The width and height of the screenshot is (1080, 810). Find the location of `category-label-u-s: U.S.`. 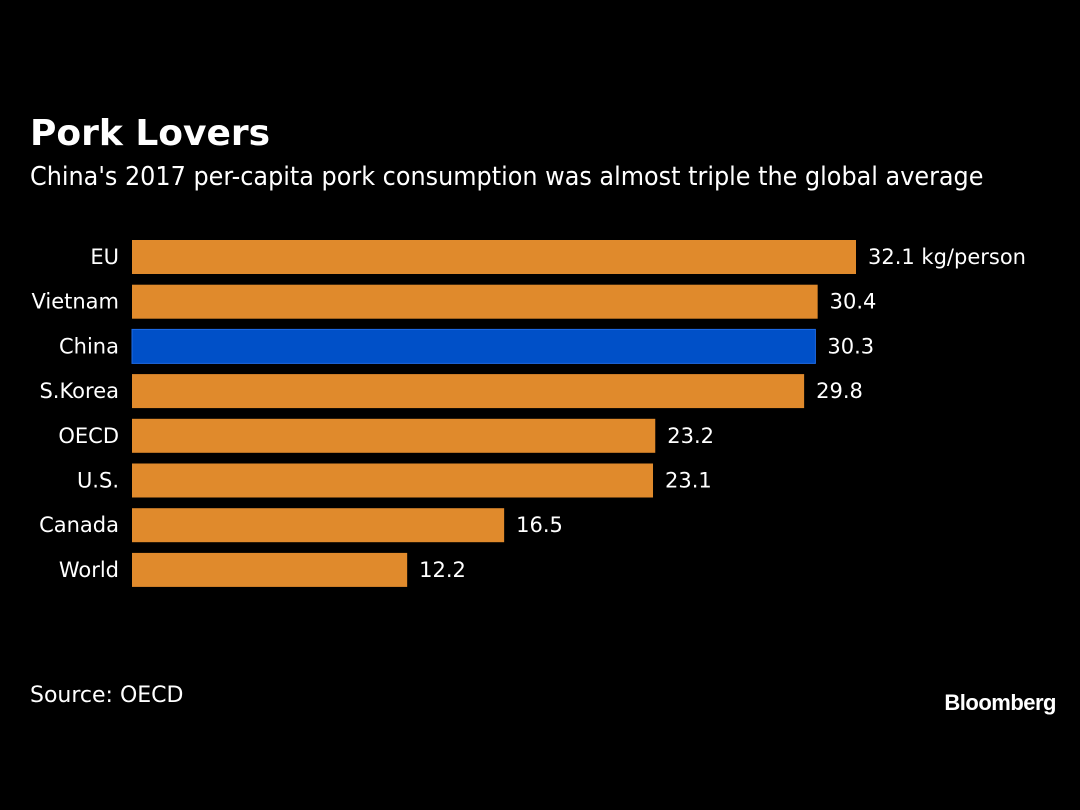

category-label-u-s: U.S. is located at coordinates (98, 481).